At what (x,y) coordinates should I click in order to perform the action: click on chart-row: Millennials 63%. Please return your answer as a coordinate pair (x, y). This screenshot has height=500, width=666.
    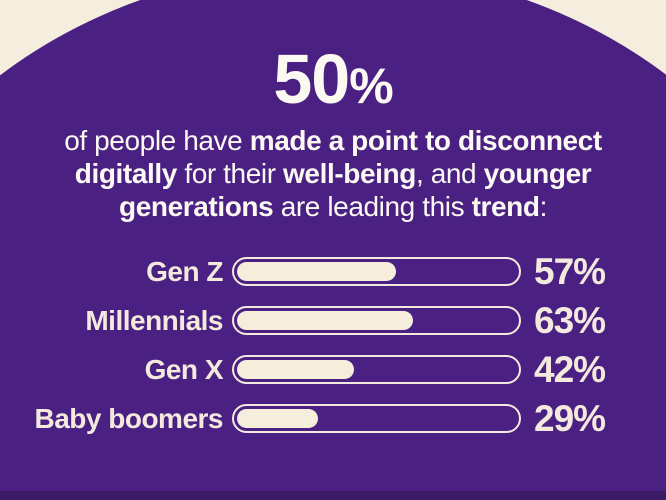
    Looking at the image, I should click on (333, 320).